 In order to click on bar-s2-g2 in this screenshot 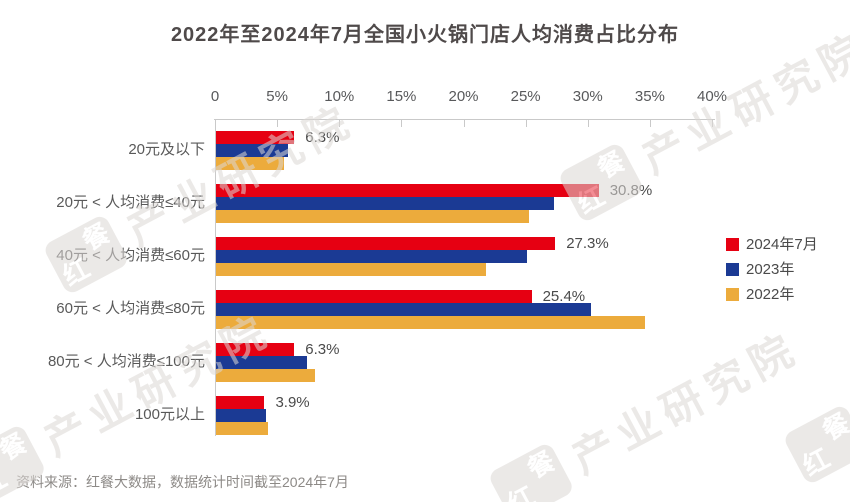, I will do `click(351, 269)`.